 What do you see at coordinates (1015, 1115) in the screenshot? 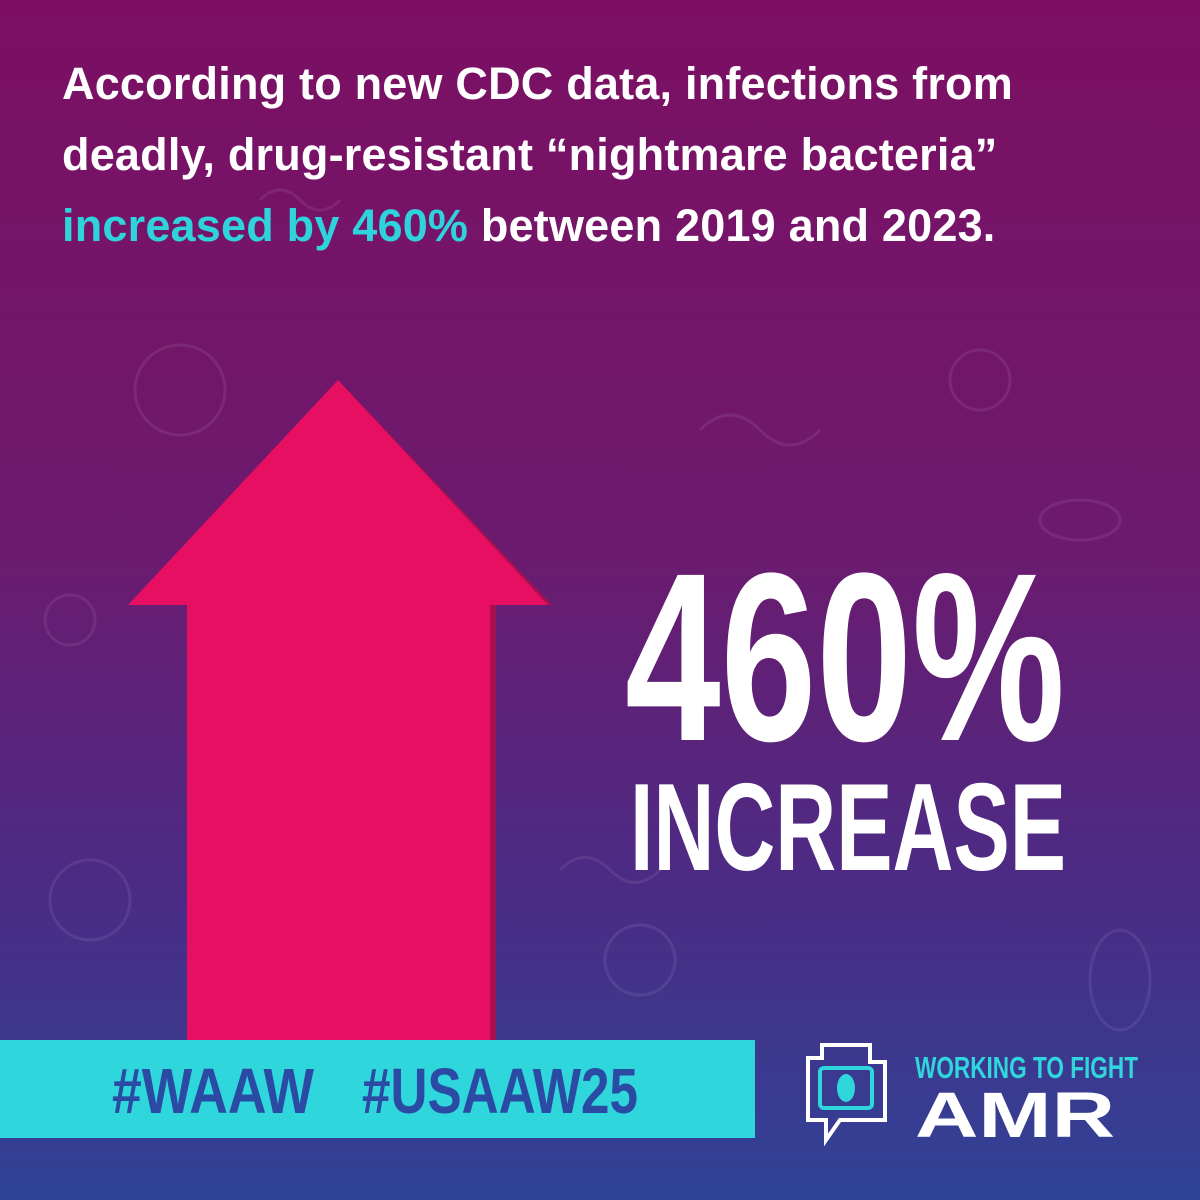
I see `logo-name: AMR` at bounding box center [1015, 1115].